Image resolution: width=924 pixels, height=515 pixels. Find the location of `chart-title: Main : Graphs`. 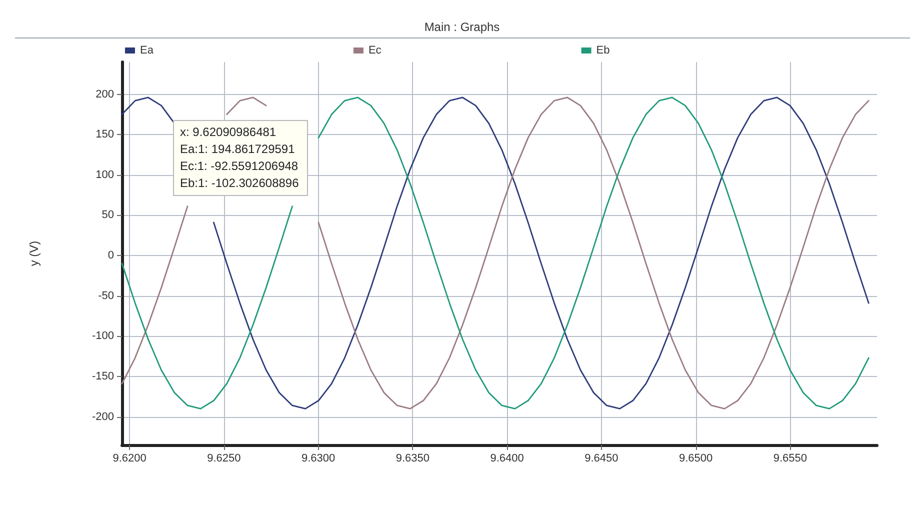

chart-title: Main : Graphs is located at coordinates (462, 27).